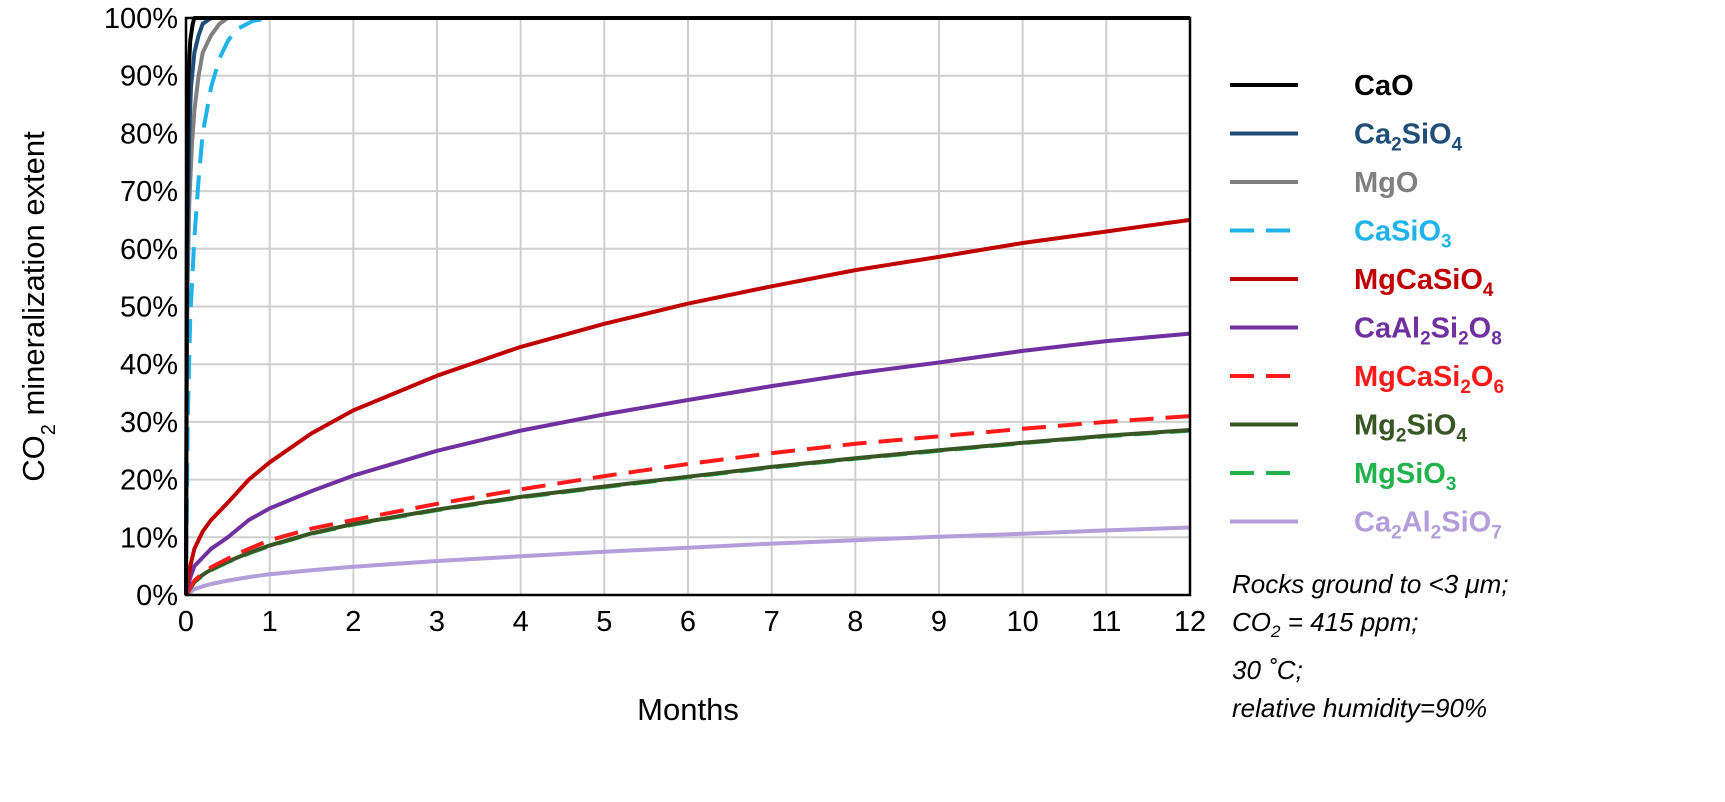 Image resolution: width=1725 pixels, height=802 pixels. Describe the element at coordinates (1106, 622) in the screenshot. I see `x-tick-label: 11` at that location.